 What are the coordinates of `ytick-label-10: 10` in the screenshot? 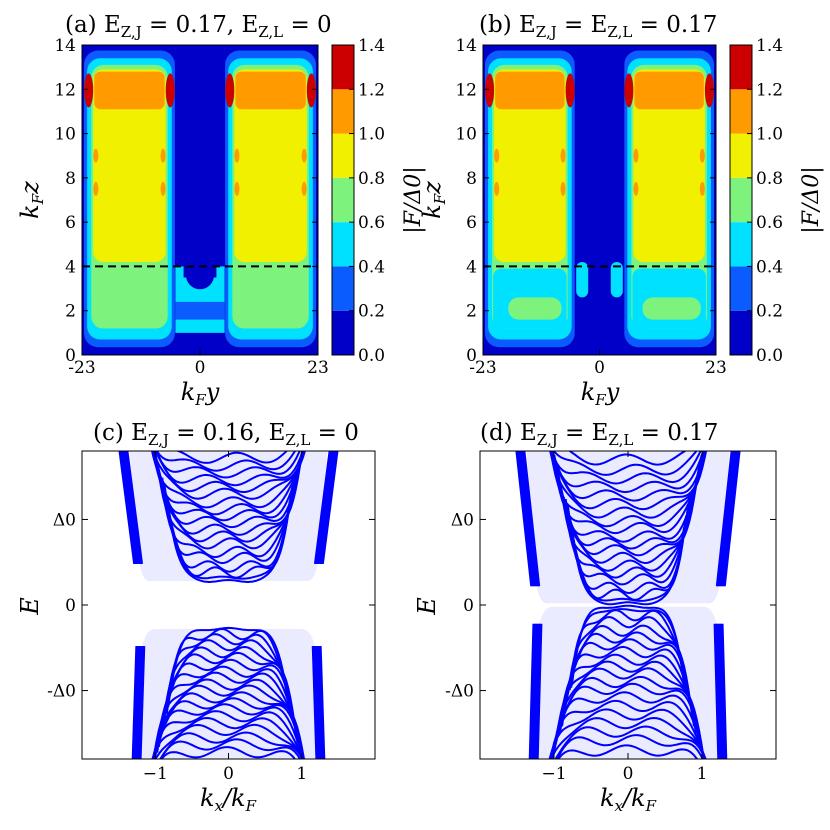 It's located at (466, 135).